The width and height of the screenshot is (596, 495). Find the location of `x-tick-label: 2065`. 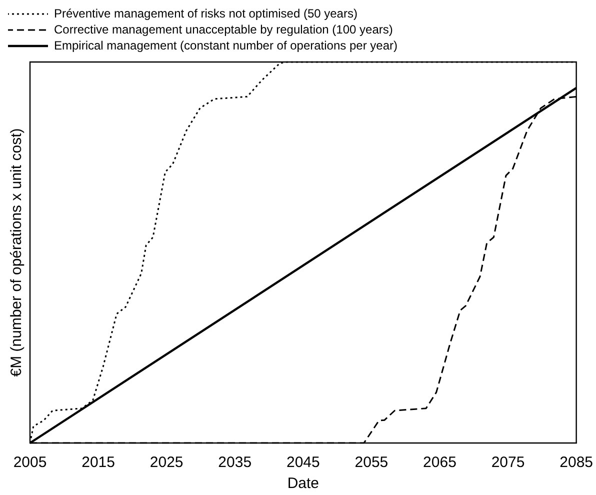

x-tick-label: 2065 is located at coordinates (439, 463).